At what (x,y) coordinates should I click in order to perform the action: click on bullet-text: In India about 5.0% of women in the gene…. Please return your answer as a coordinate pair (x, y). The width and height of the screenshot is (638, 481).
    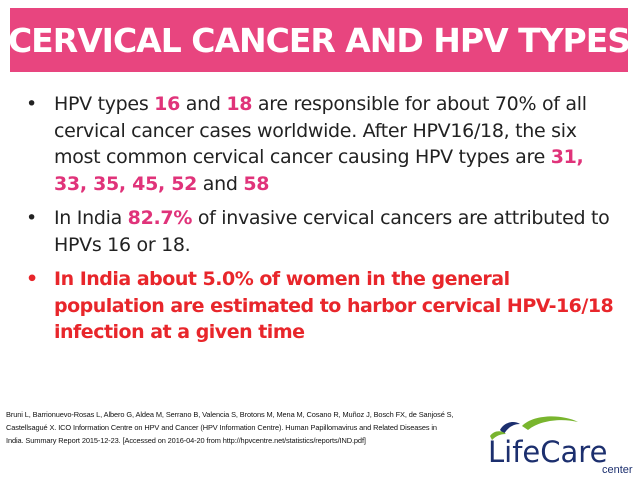
    Looking at the image, I should click on (334, 305).